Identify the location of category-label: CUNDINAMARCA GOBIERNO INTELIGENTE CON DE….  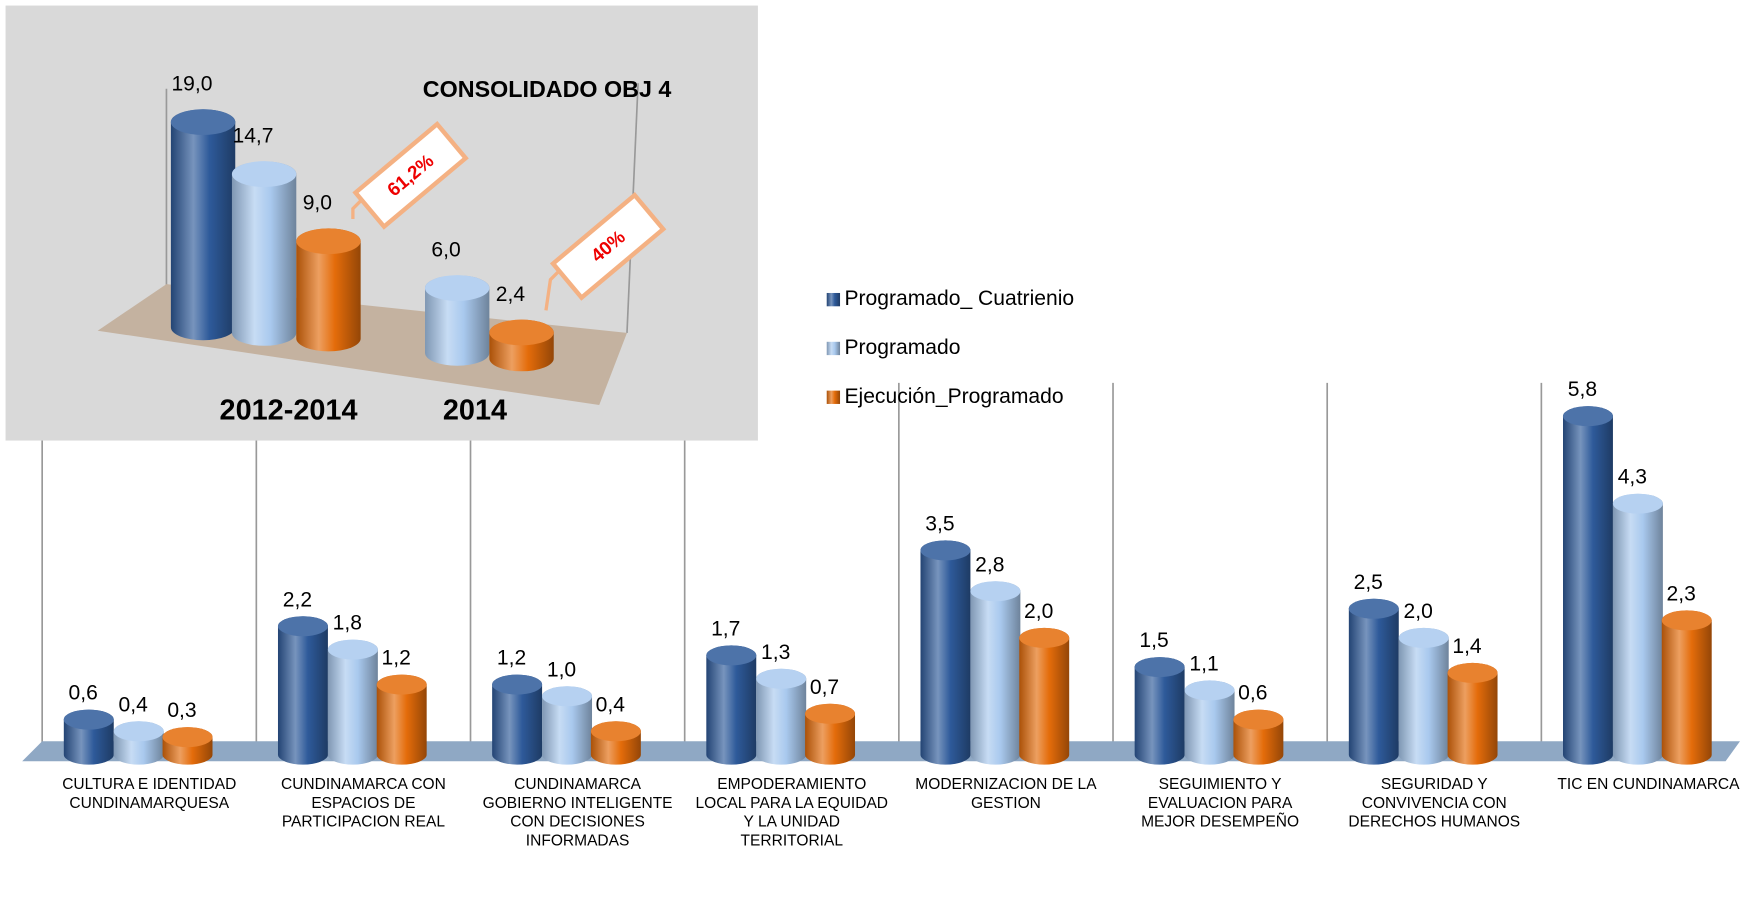
(577, 811).